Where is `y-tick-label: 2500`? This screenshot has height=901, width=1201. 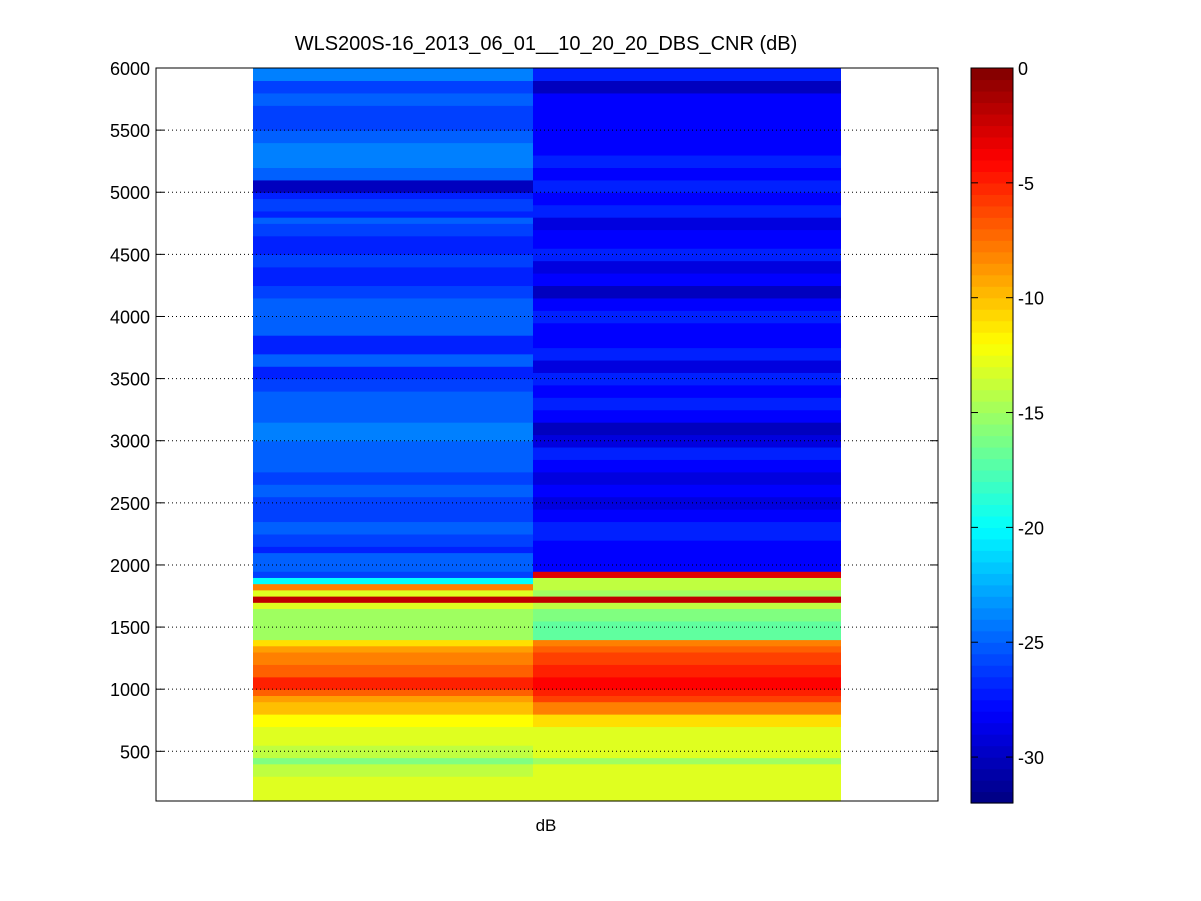 y-tick-label: 2500 is located at coordinates (130, 504).